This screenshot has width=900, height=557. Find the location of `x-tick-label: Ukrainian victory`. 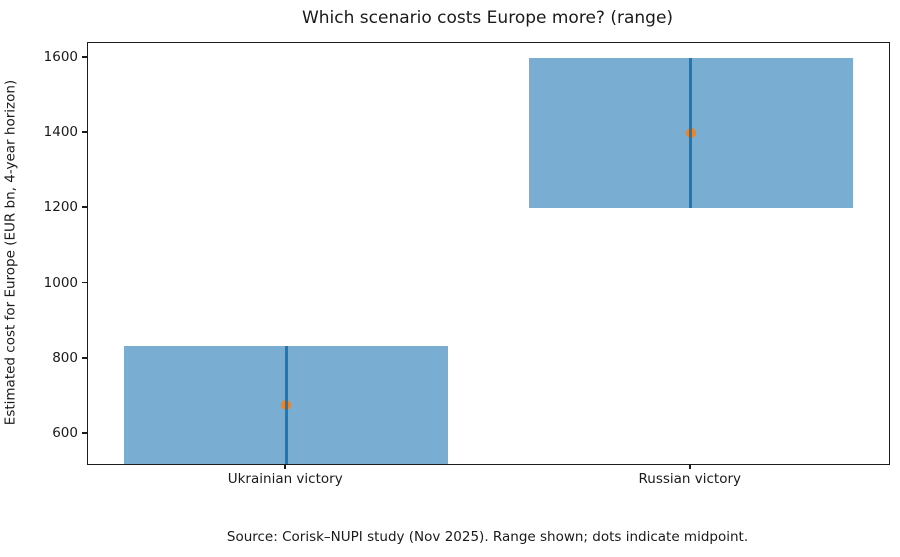

x-tick-label: Ukrainian victory is located at coordinates (285, 479).